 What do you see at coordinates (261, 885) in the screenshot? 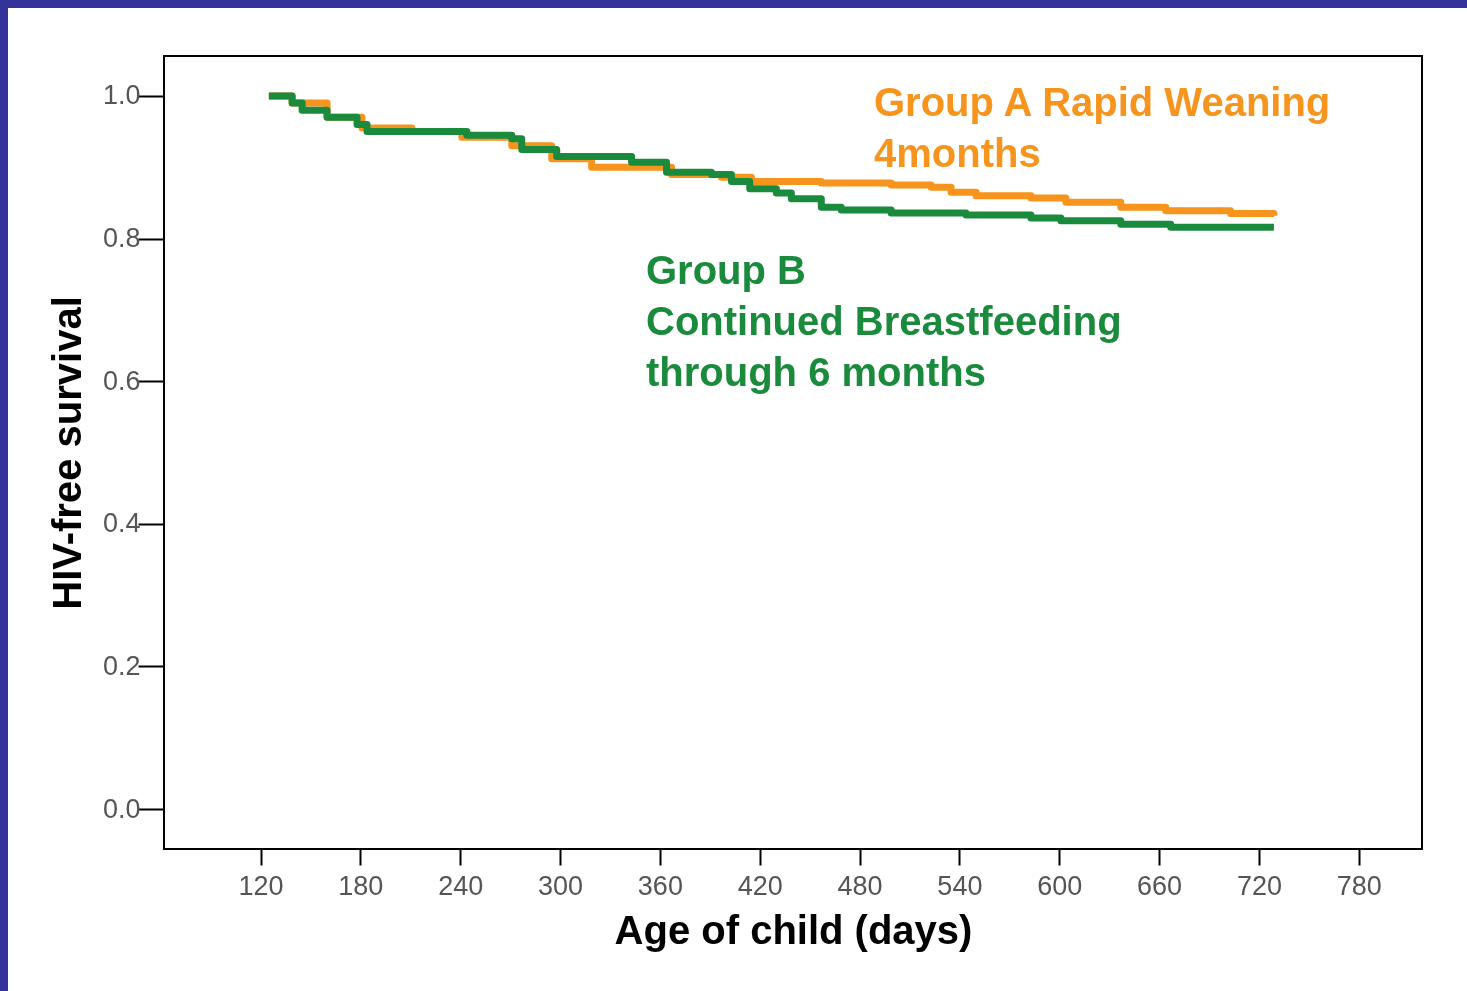
I see `x-tick-label: 120` at bounding box center [261, 885].